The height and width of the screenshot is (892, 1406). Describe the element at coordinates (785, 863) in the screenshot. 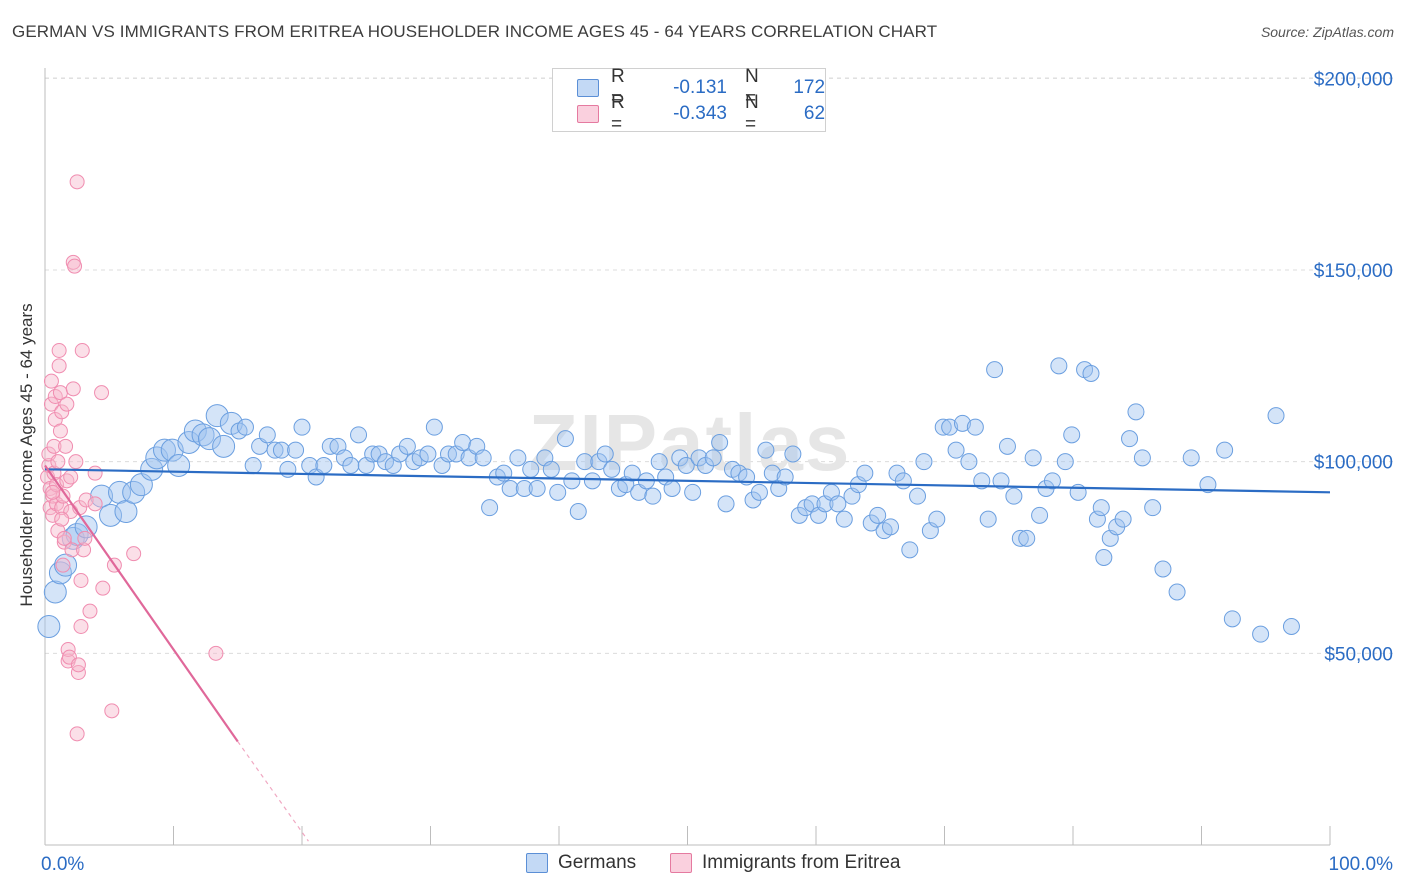

I see `legend-item-eritrea: Immigrants from Eritrea` at that location.